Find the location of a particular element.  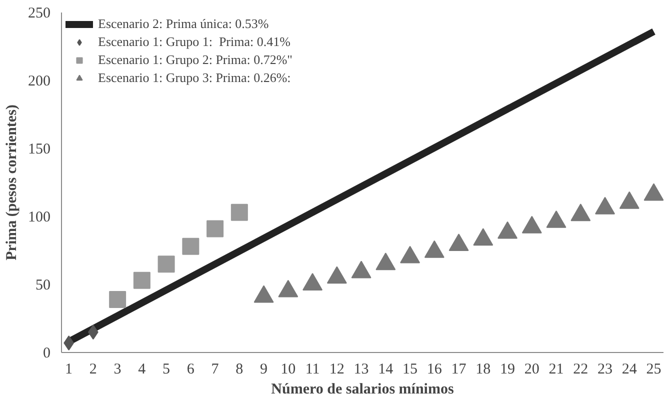

x-tick-label: 6 is located at coordinates (190, 370).